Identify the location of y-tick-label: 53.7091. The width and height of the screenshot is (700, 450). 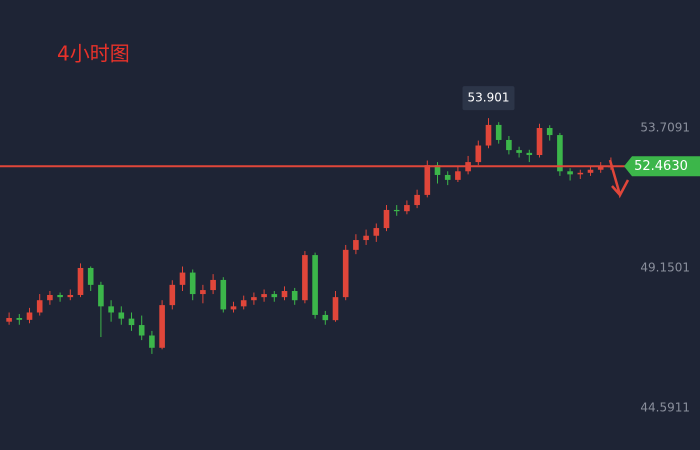
(665, 128).